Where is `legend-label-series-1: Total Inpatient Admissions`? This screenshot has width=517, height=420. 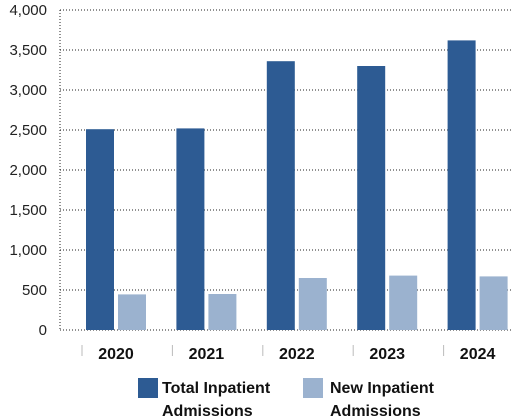
legend-label-series-1: Total Inpatient Admissions is located at coordinates (216, 400).